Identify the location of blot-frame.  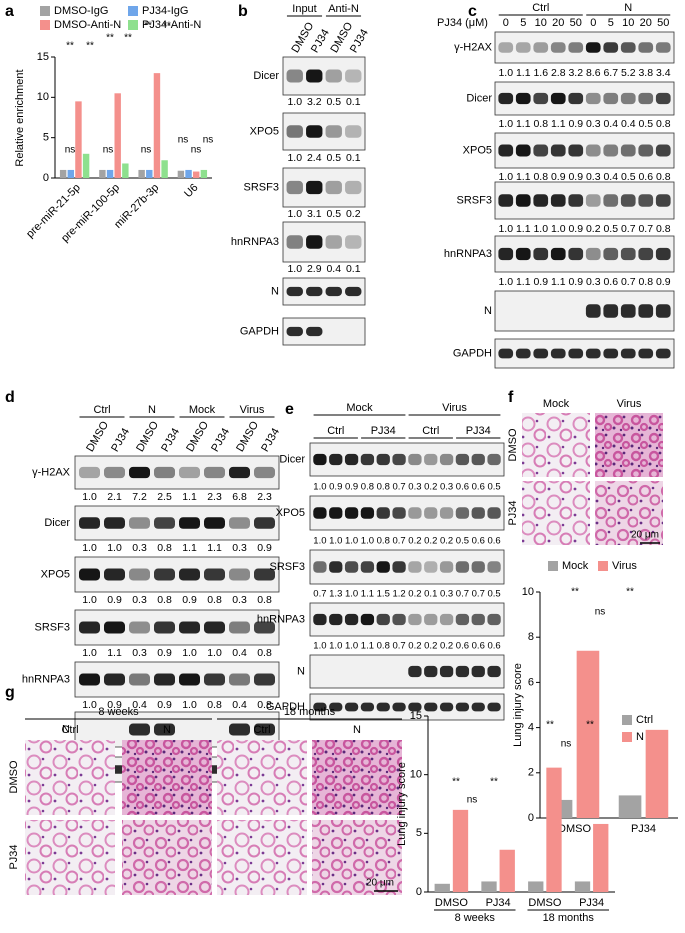
(324, 76).